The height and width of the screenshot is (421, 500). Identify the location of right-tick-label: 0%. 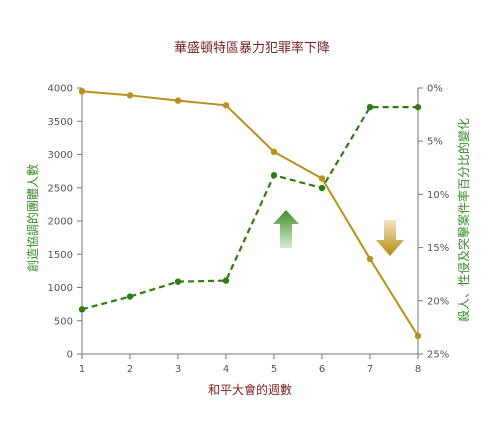
(435, 89).